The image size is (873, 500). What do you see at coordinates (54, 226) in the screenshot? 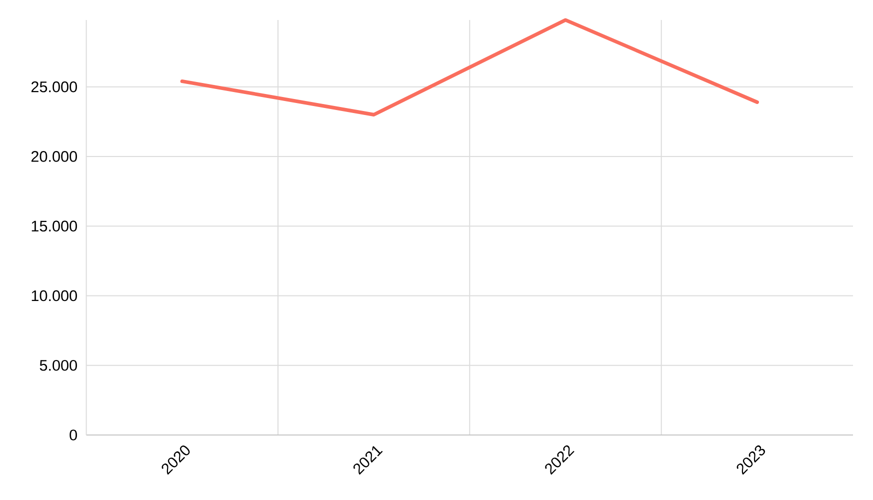
I see `y-tick-label: 15.000` at bounding box center [54, 226].